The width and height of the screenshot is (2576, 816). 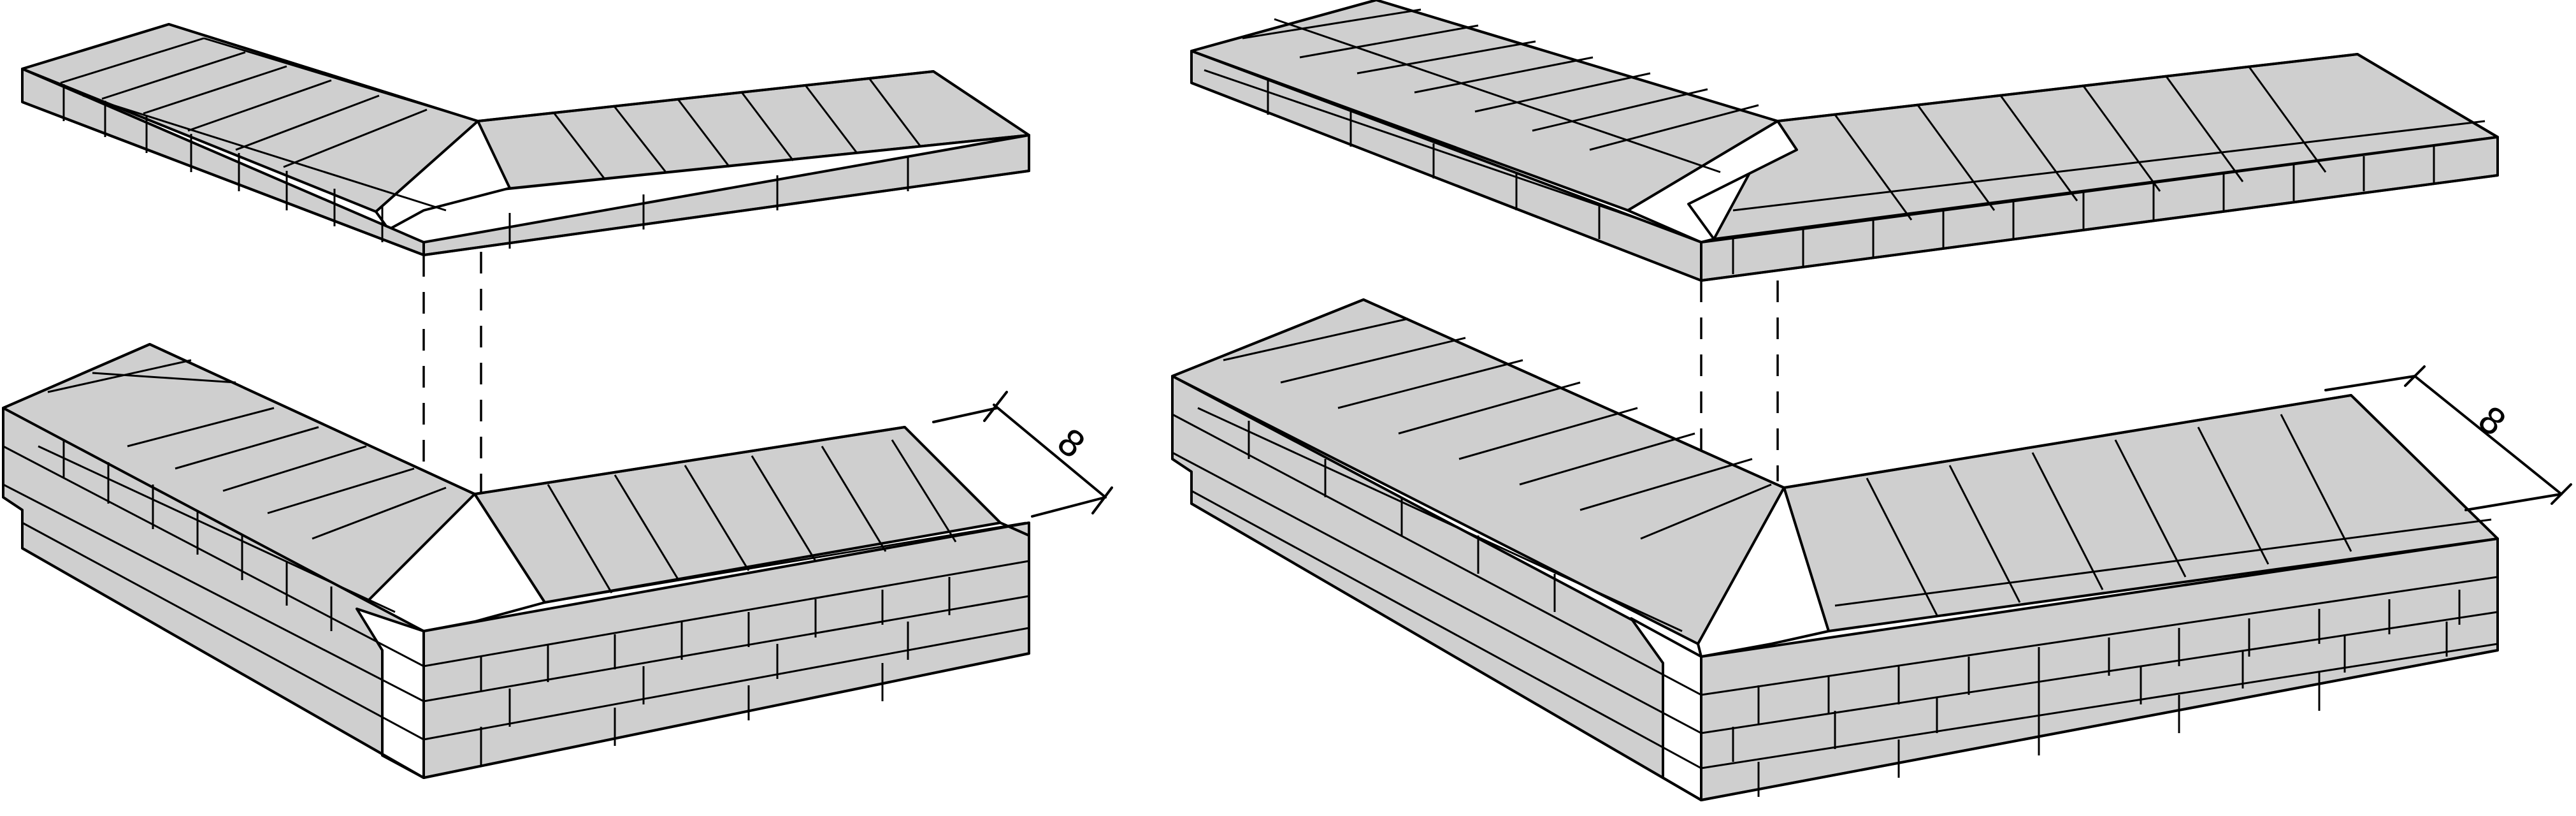 I want to click on left-top-course, so click(x=525, y=139).